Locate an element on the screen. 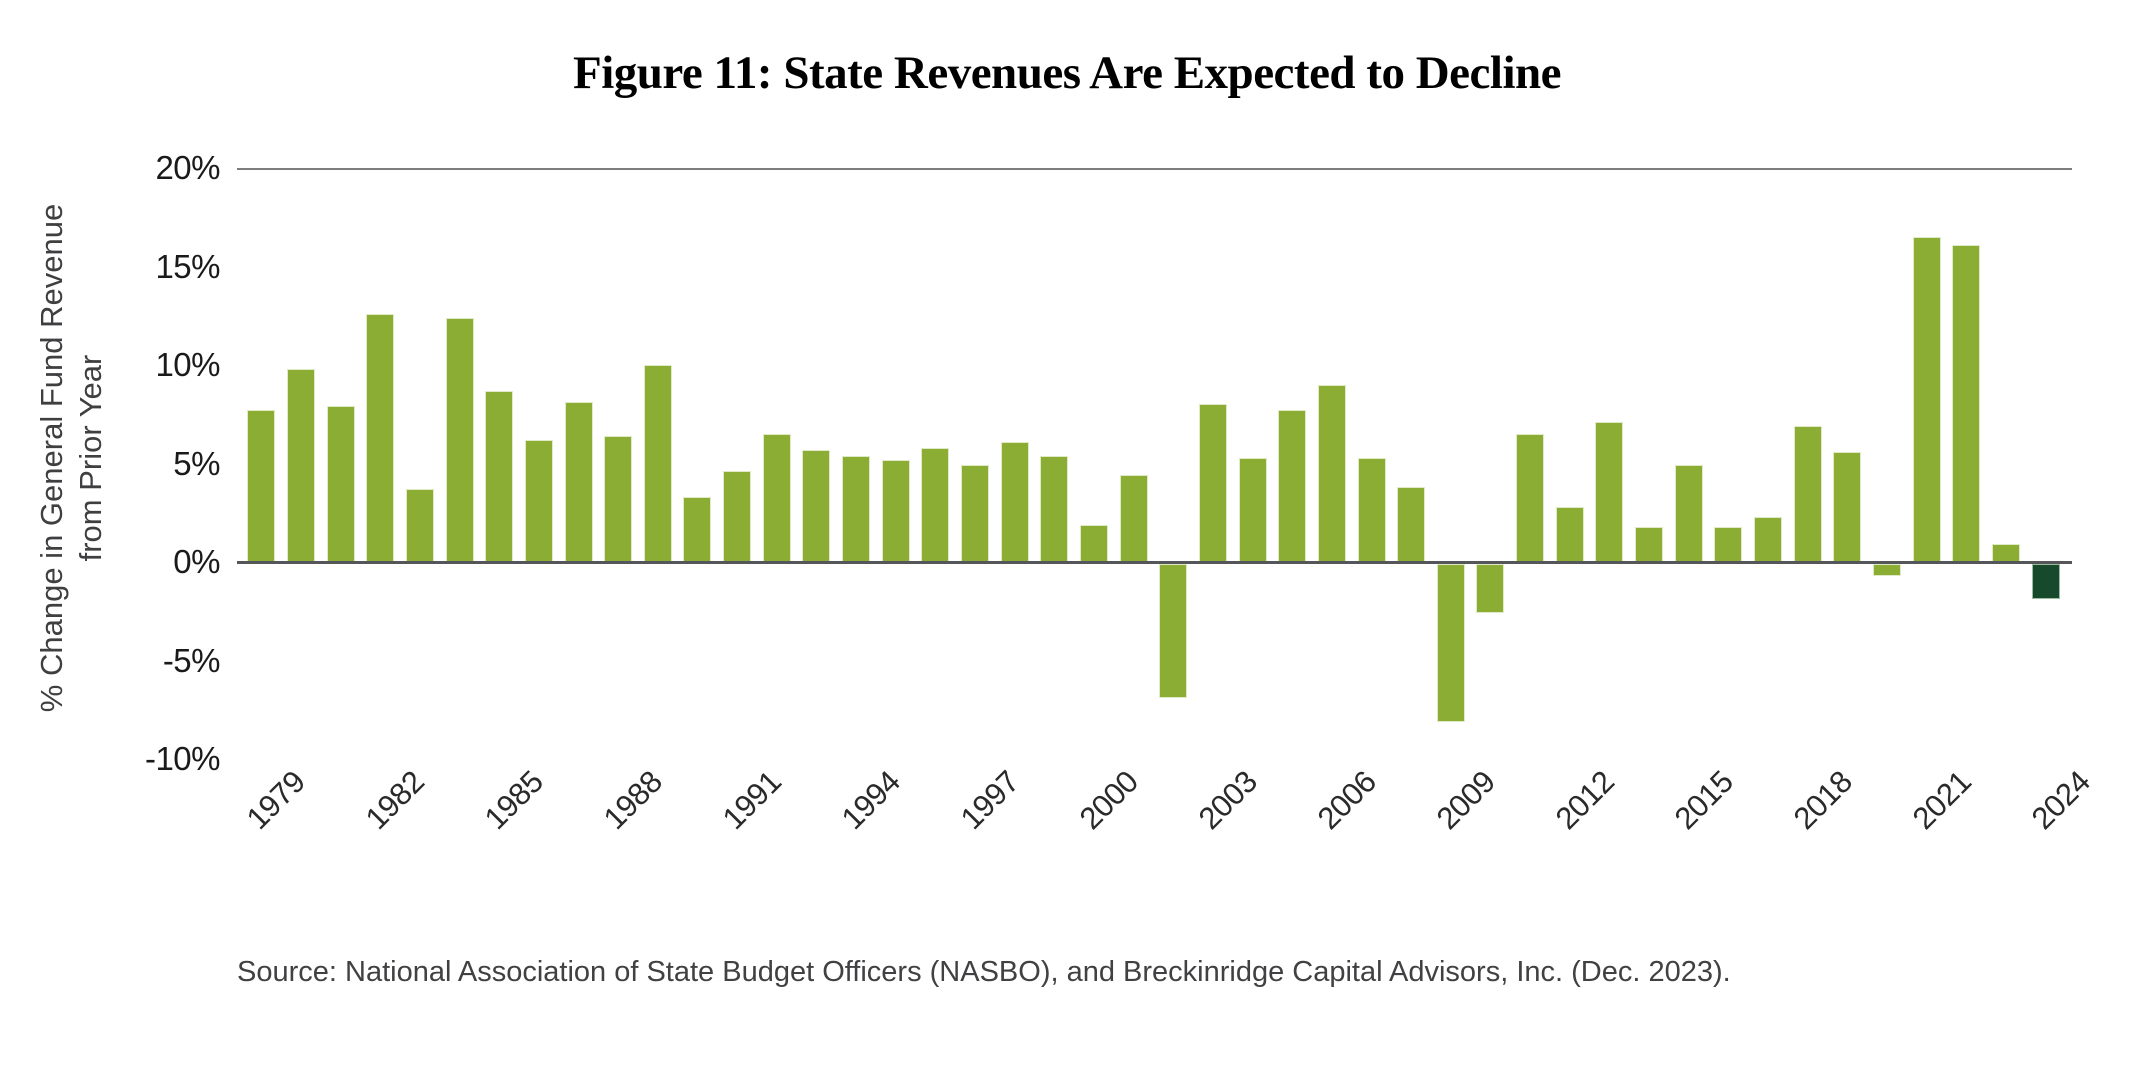 The image size is (2134, 1067). bar-1999 is located at coordinates (1054, 508).